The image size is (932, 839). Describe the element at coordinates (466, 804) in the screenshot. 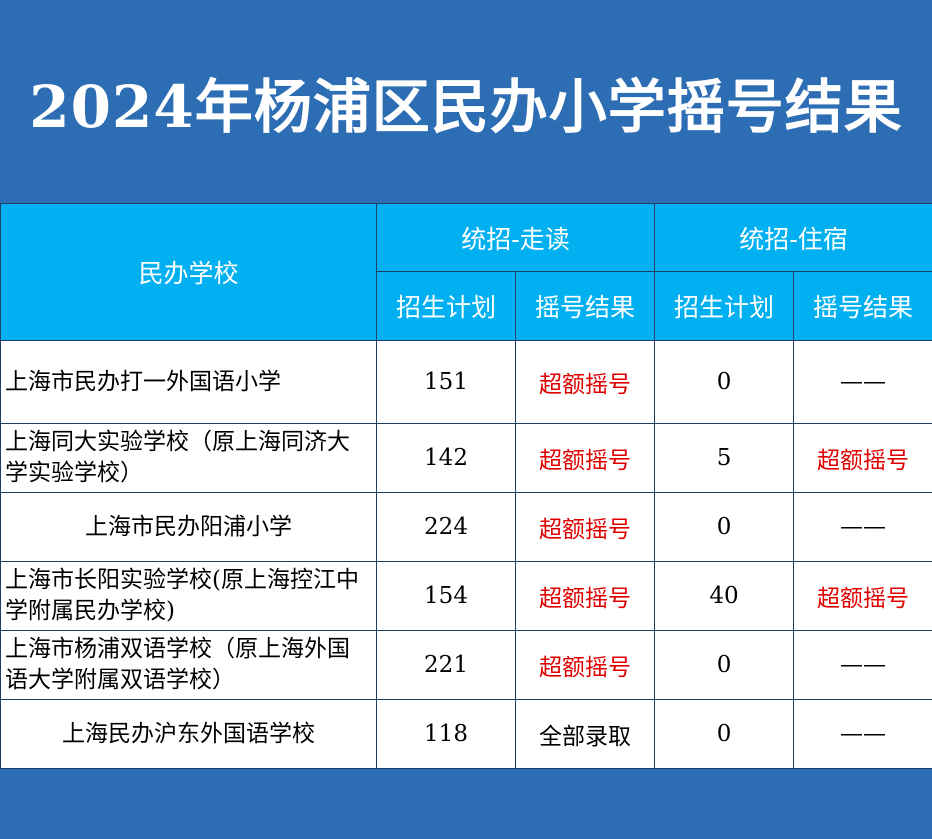

I see `bottom-band` at that location.